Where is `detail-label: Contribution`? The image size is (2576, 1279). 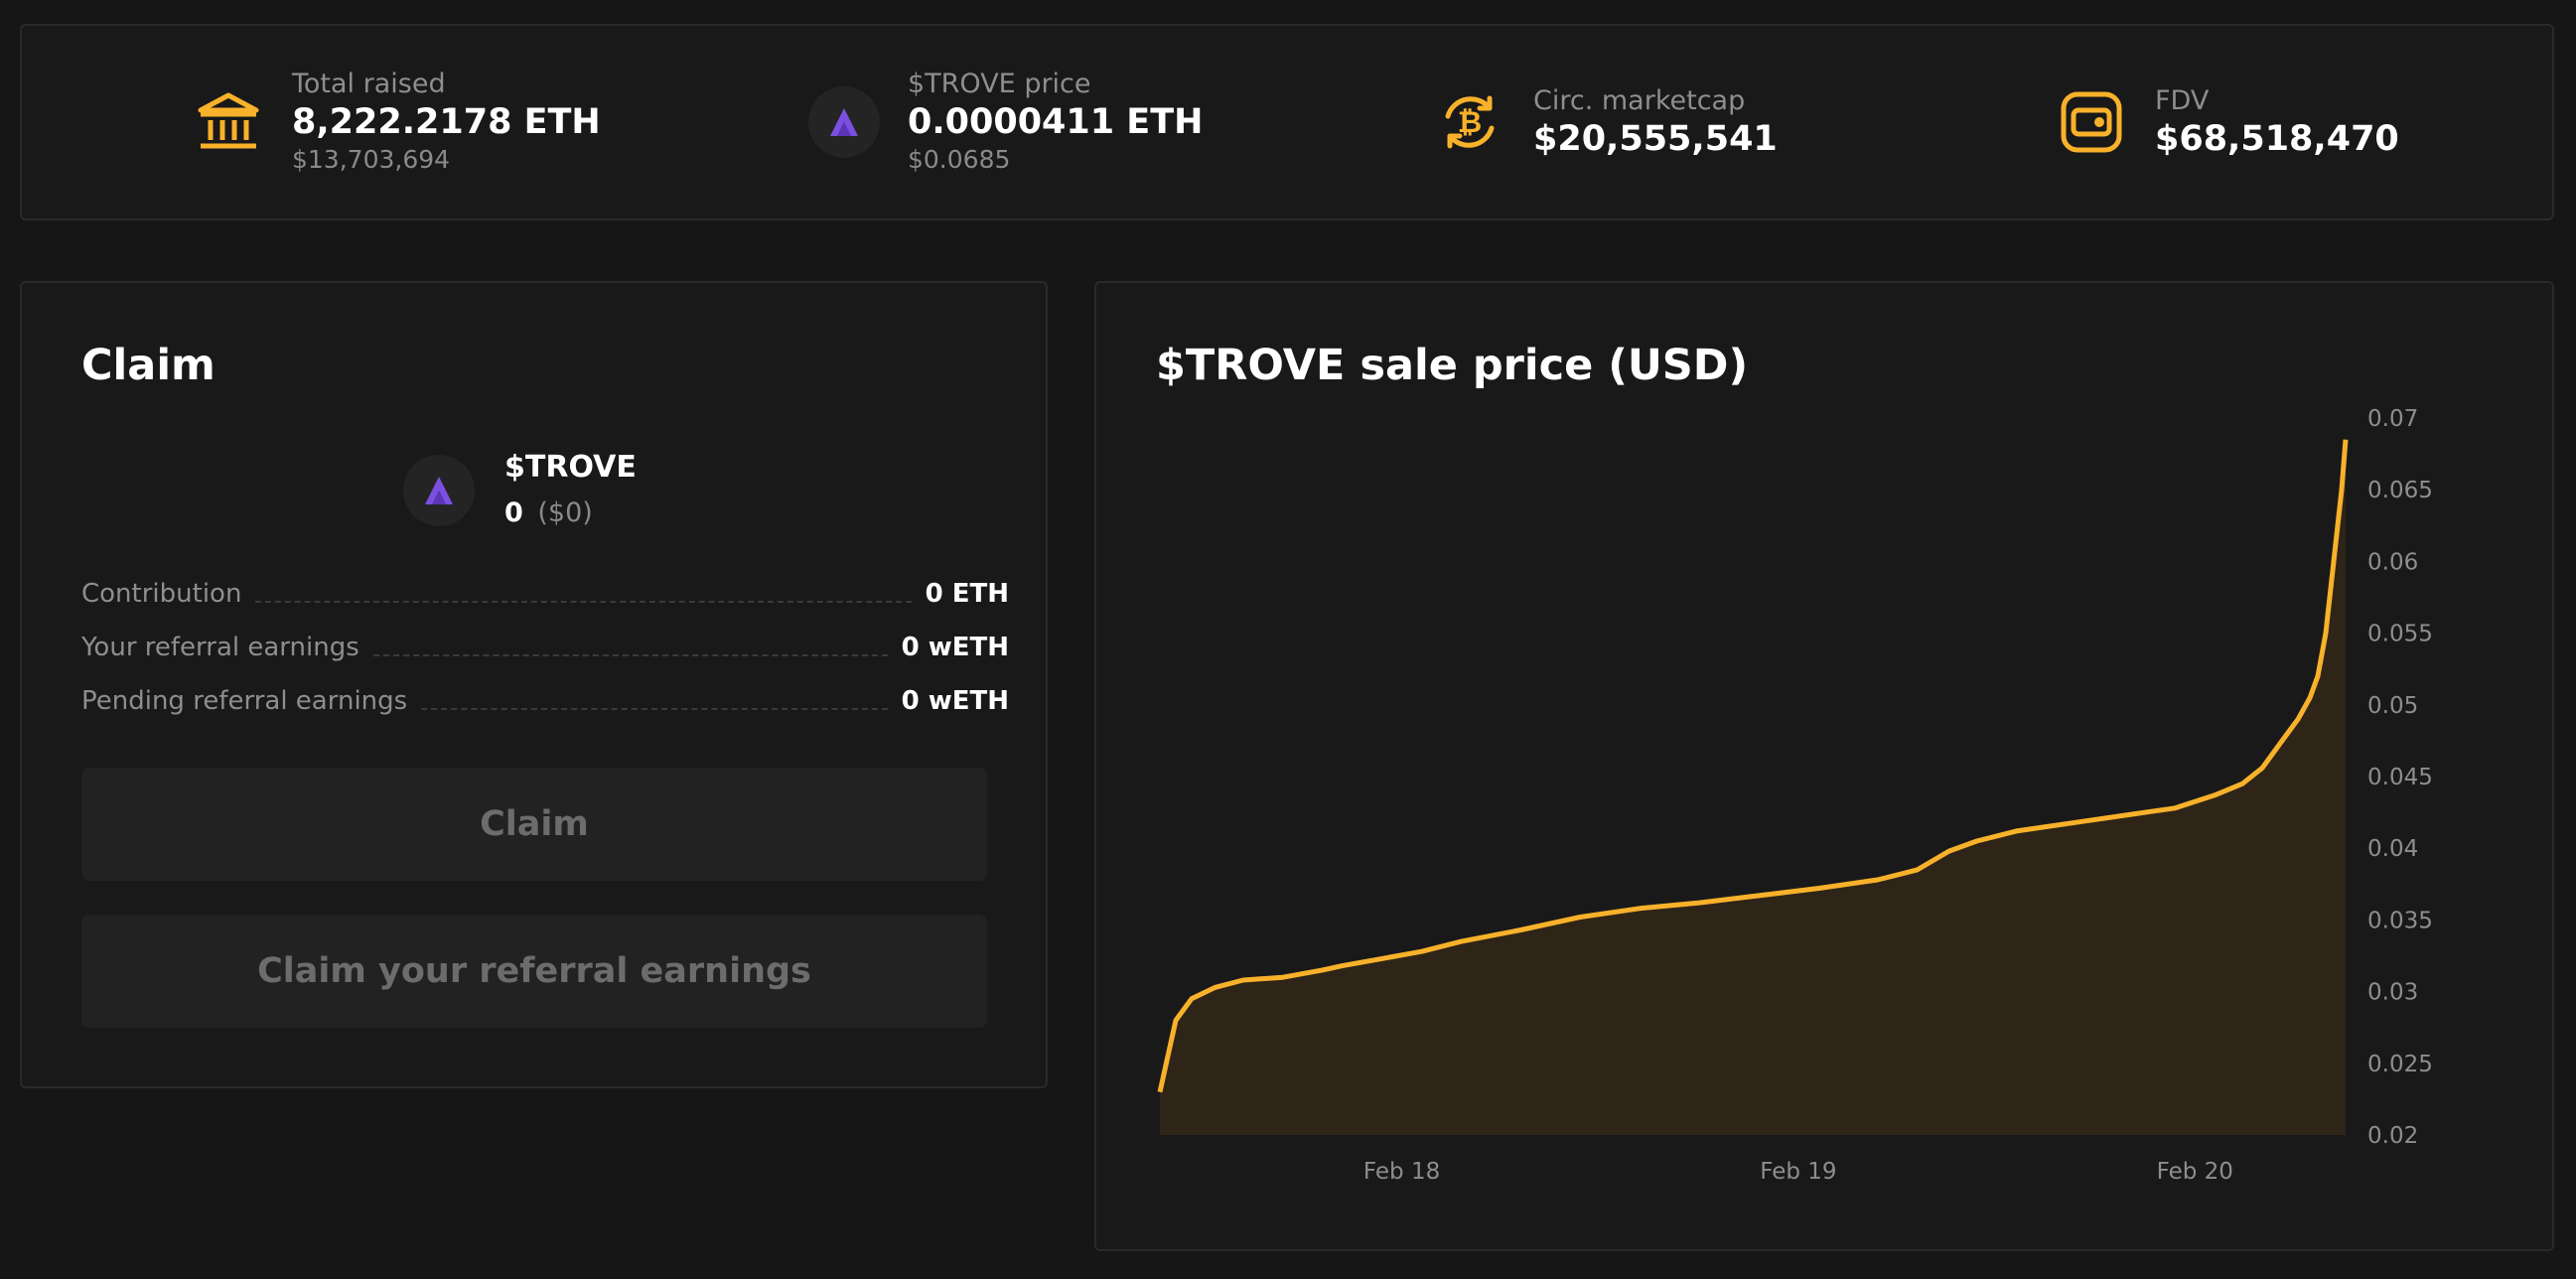
detail-label: Contribution is located at coordinates (162, 594).